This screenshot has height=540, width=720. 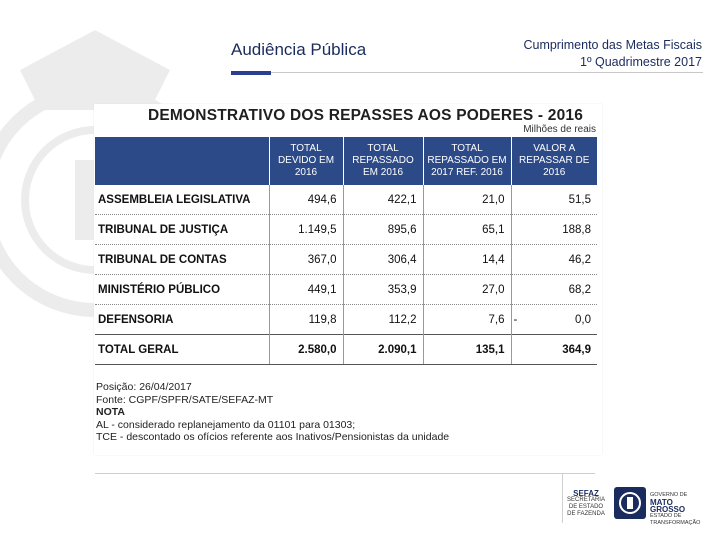 I want to click on cell-a-repassar: 51,5, so click(x=553, y=200).